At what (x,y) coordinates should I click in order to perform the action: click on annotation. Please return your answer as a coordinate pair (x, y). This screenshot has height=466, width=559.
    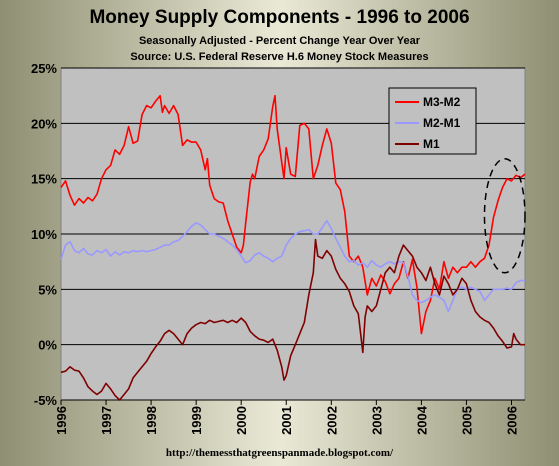
    Looking at the image, I should click on (504, 215).